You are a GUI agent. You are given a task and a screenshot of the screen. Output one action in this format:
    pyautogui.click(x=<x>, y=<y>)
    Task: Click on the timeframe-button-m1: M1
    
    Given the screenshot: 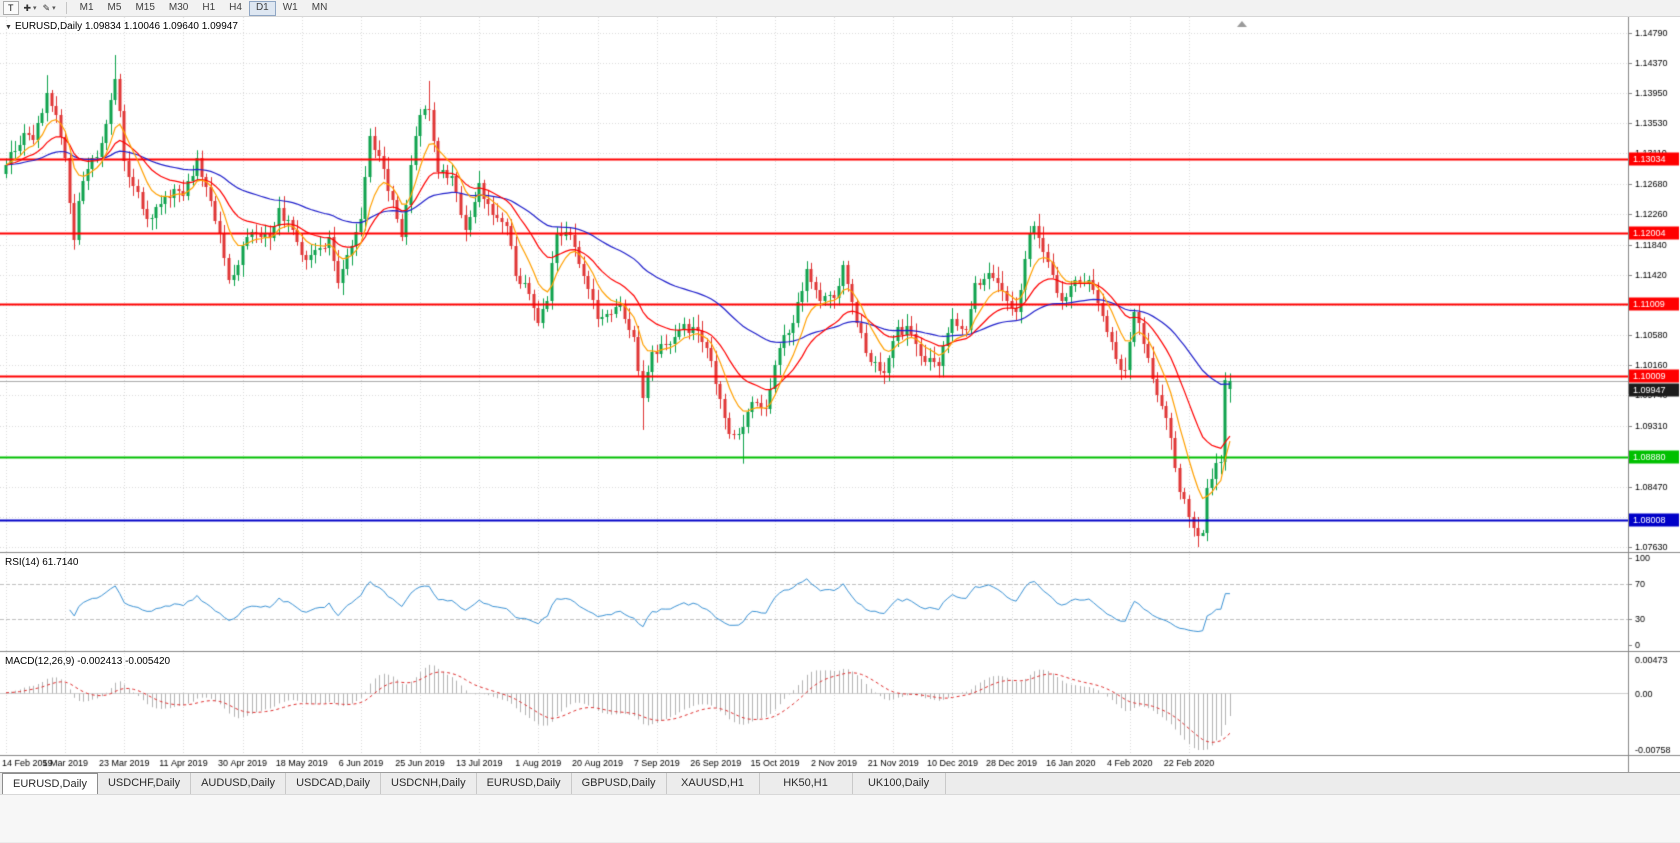 What is the action you would take?
    pyautogui.click(x=87, y=8)
    